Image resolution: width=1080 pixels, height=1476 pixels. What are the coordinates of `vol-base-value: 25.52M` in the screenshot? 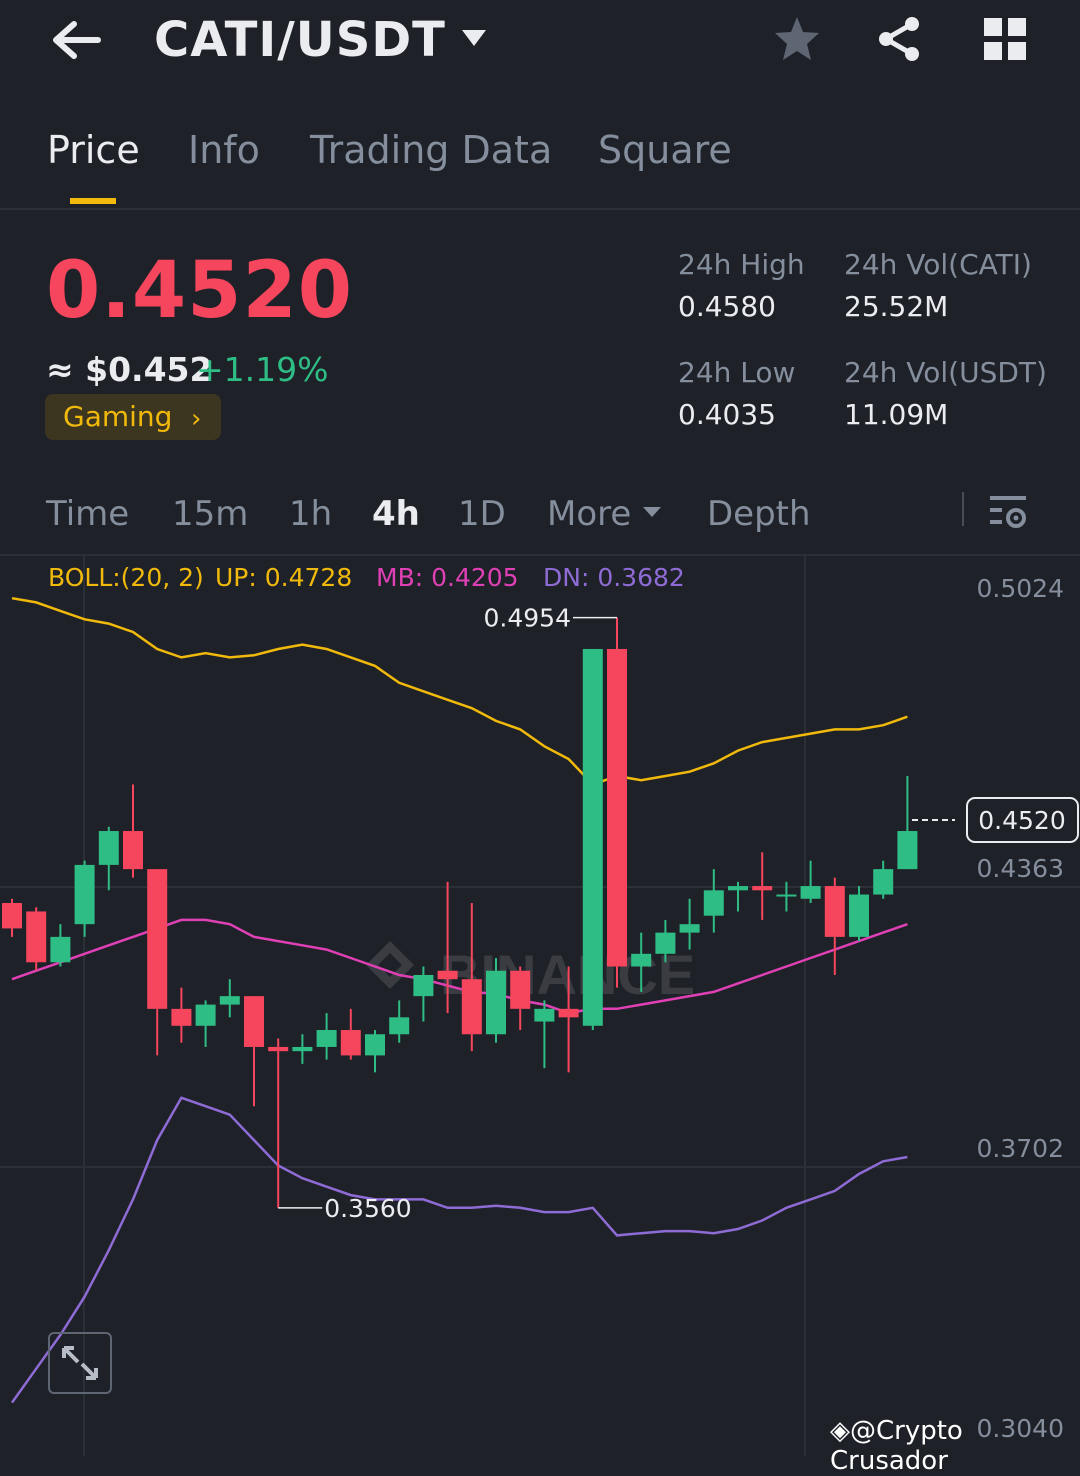 It's located at (896, 306).